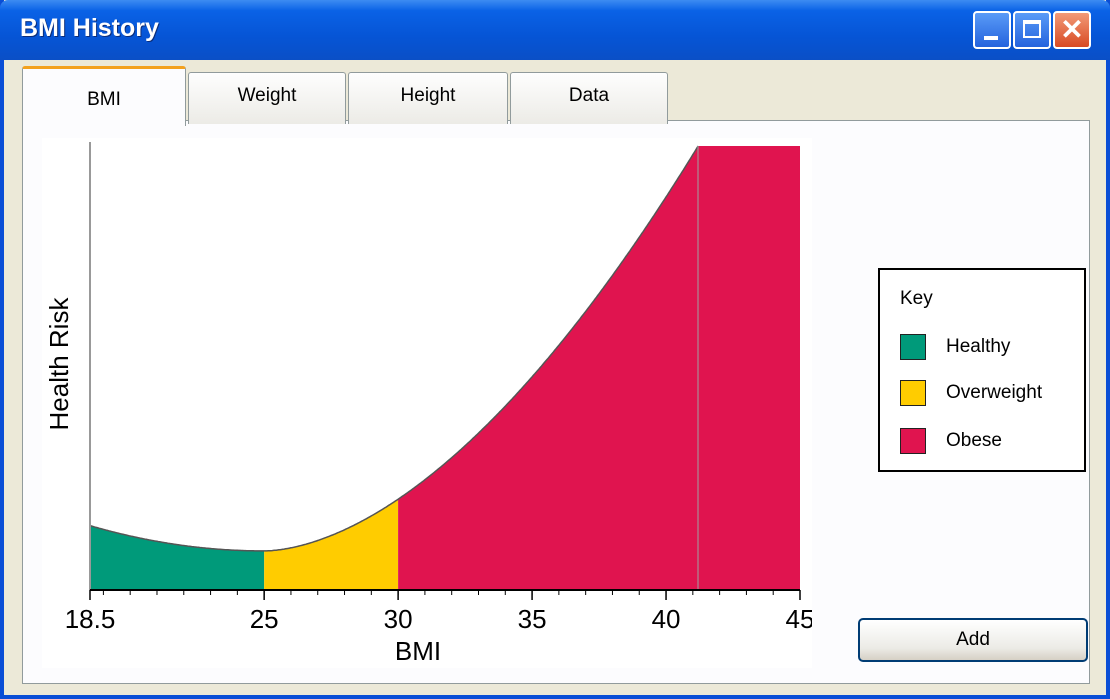  What do you see at coordinates (104, 96) in the screenshot?
I see `tab-bmi: BMI` at bounding box center [104, 96].